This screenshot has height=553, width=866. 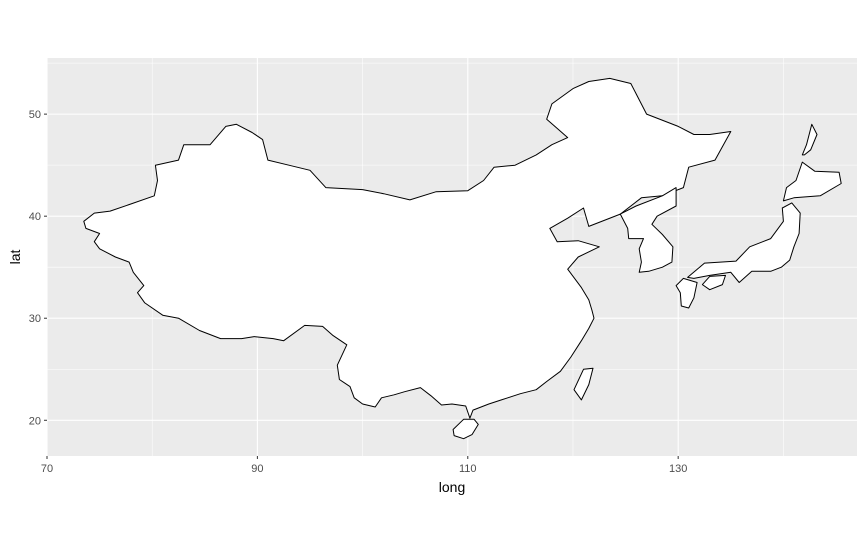 What do you see at coordinates (15, 257) in the screenshot?
I see `y-axis-title: lat` at bounding box center [15, 257].